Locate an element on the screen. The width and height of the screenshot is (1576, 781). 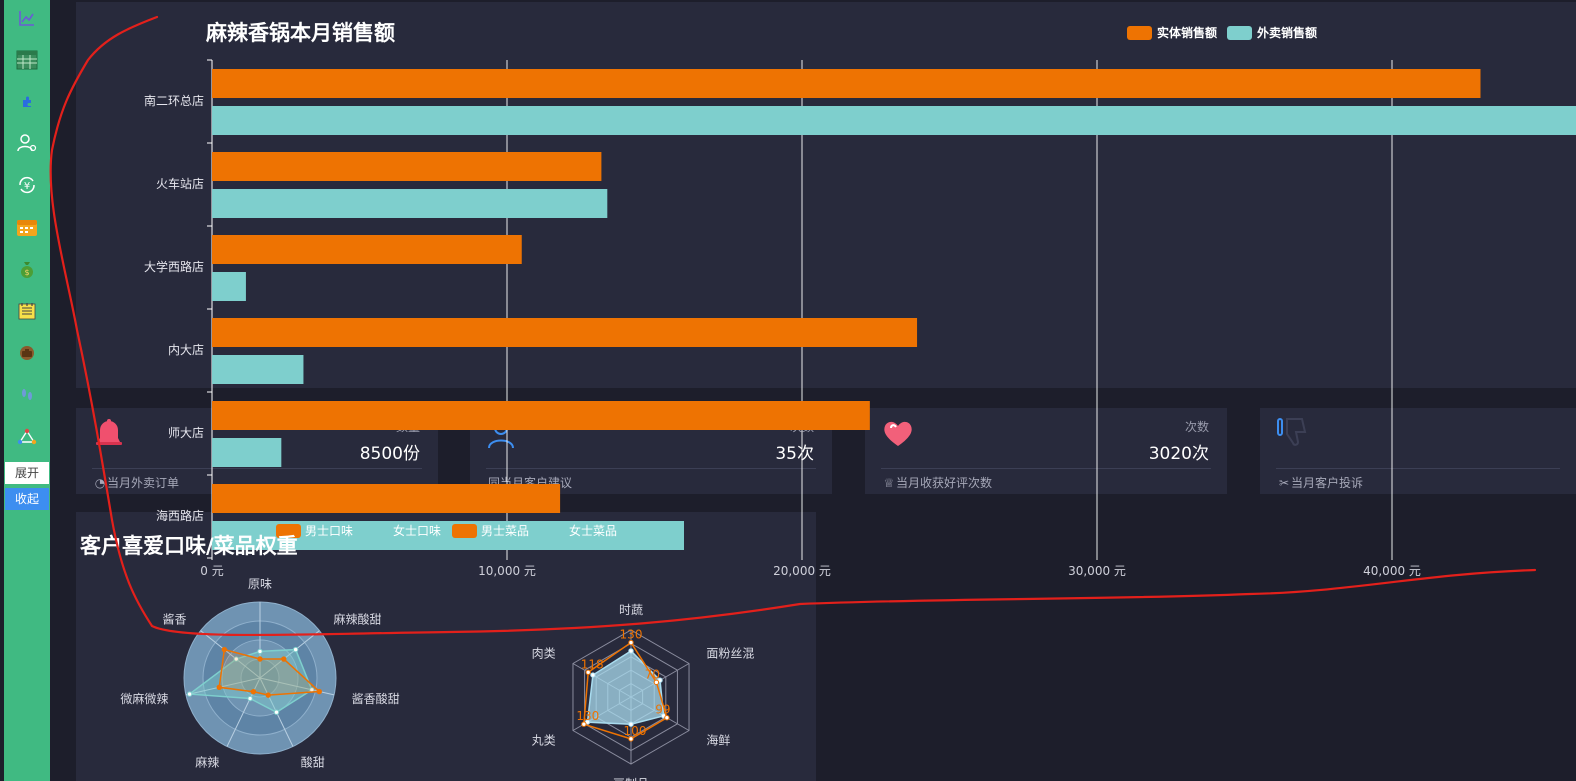
y-category-label: 南二环总店 is located at coordinates (174, 100).